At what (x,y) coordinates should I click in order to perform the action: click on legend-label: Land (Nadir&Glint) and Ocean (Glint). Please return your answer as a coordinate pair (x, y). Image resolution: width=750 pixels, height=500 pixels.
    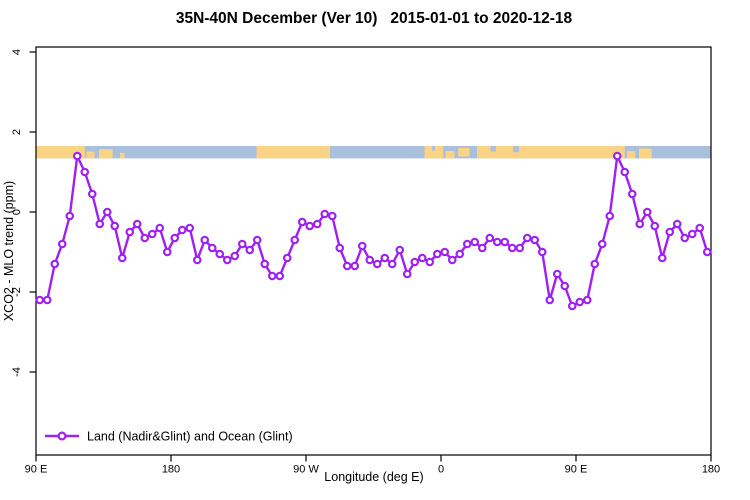
    Looking at the image, I should click on (190, 437).